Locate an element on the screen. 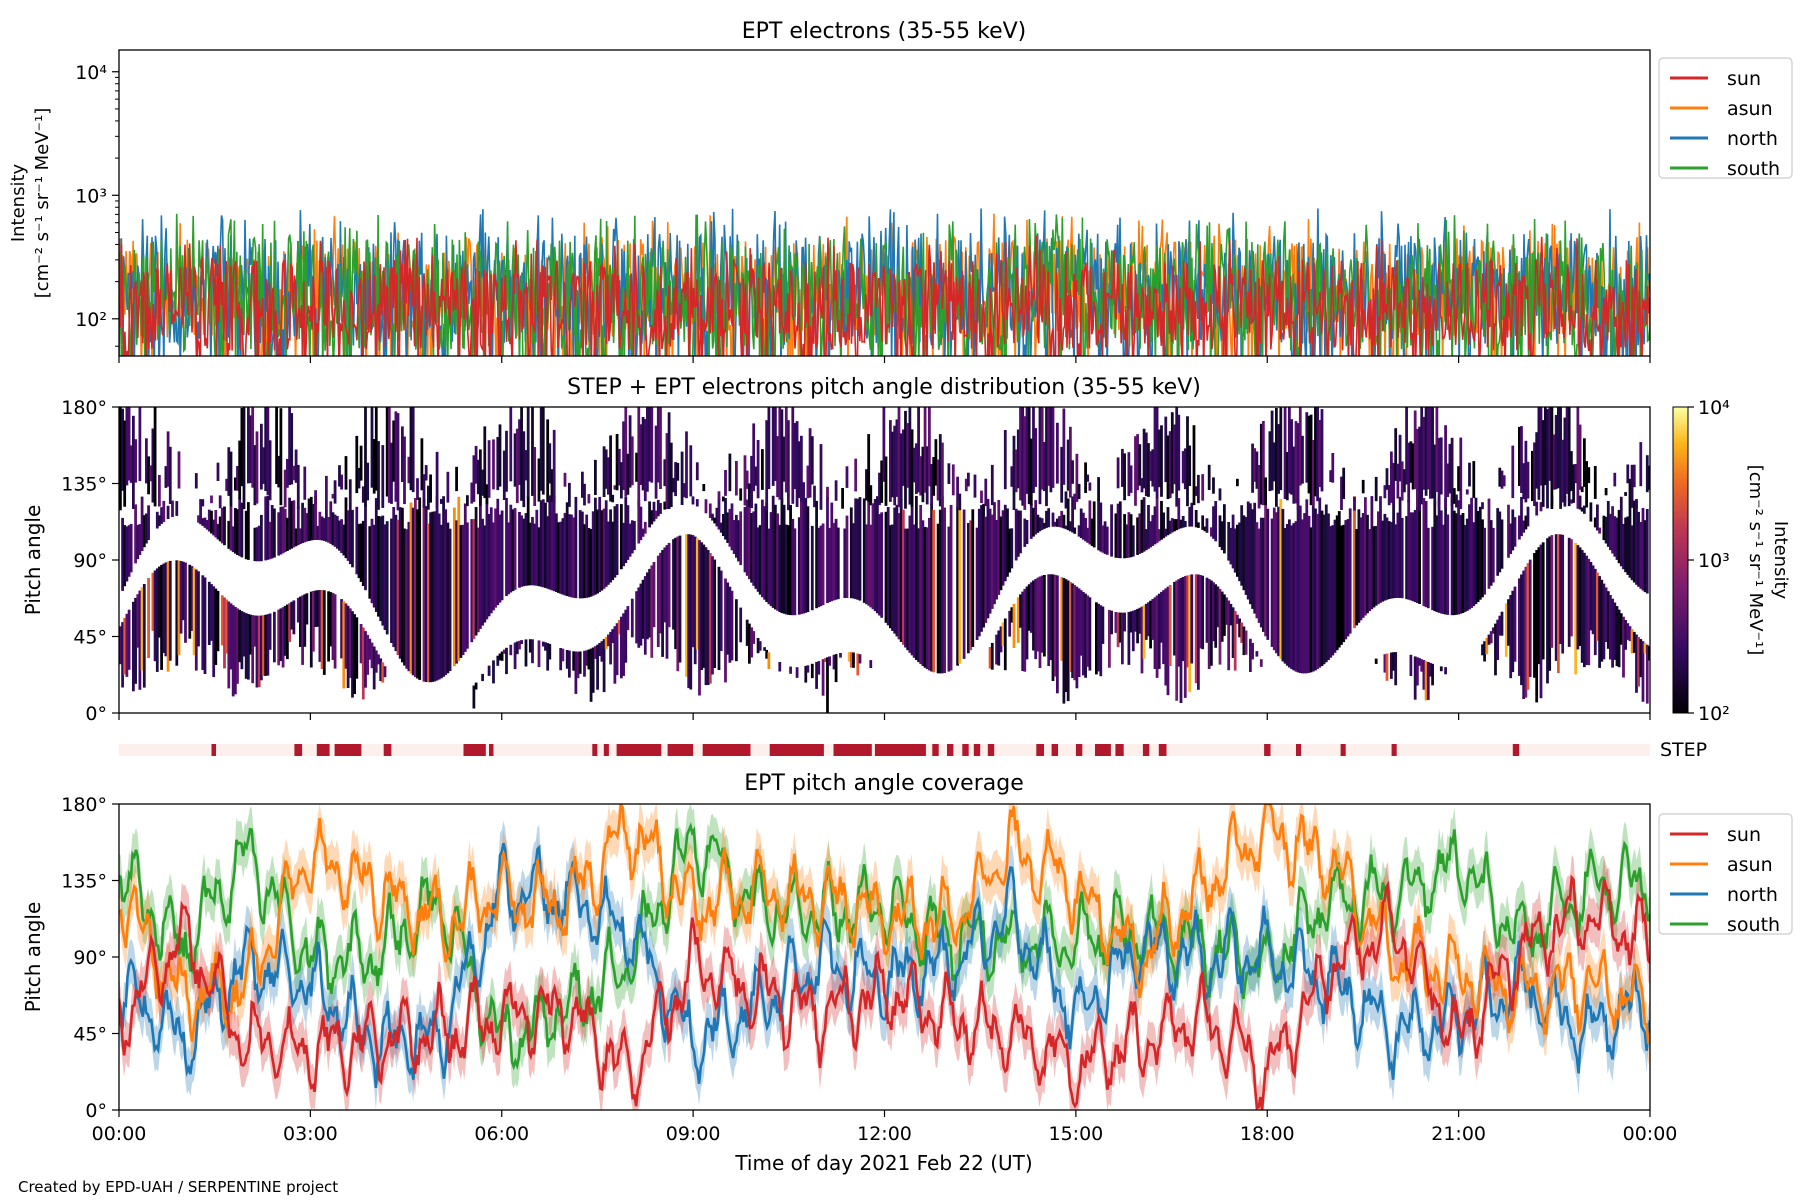  x-tick-label: 03:00 is located at coordinates (310, 1134).